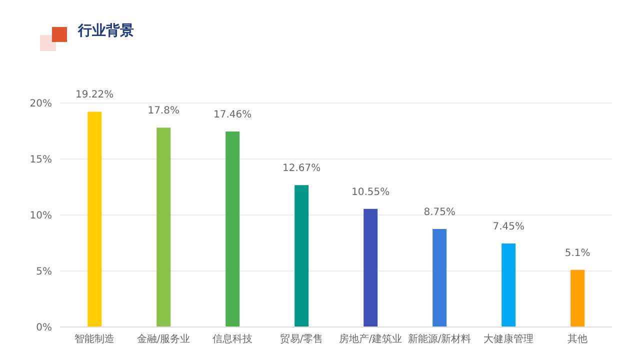 Image resolution: width=626 pixels, height=352 pixels. What do you see at coordinates (440, 212) in the screenshot?
I see `data-label: 8.75%` at bounding box center [440, 212].